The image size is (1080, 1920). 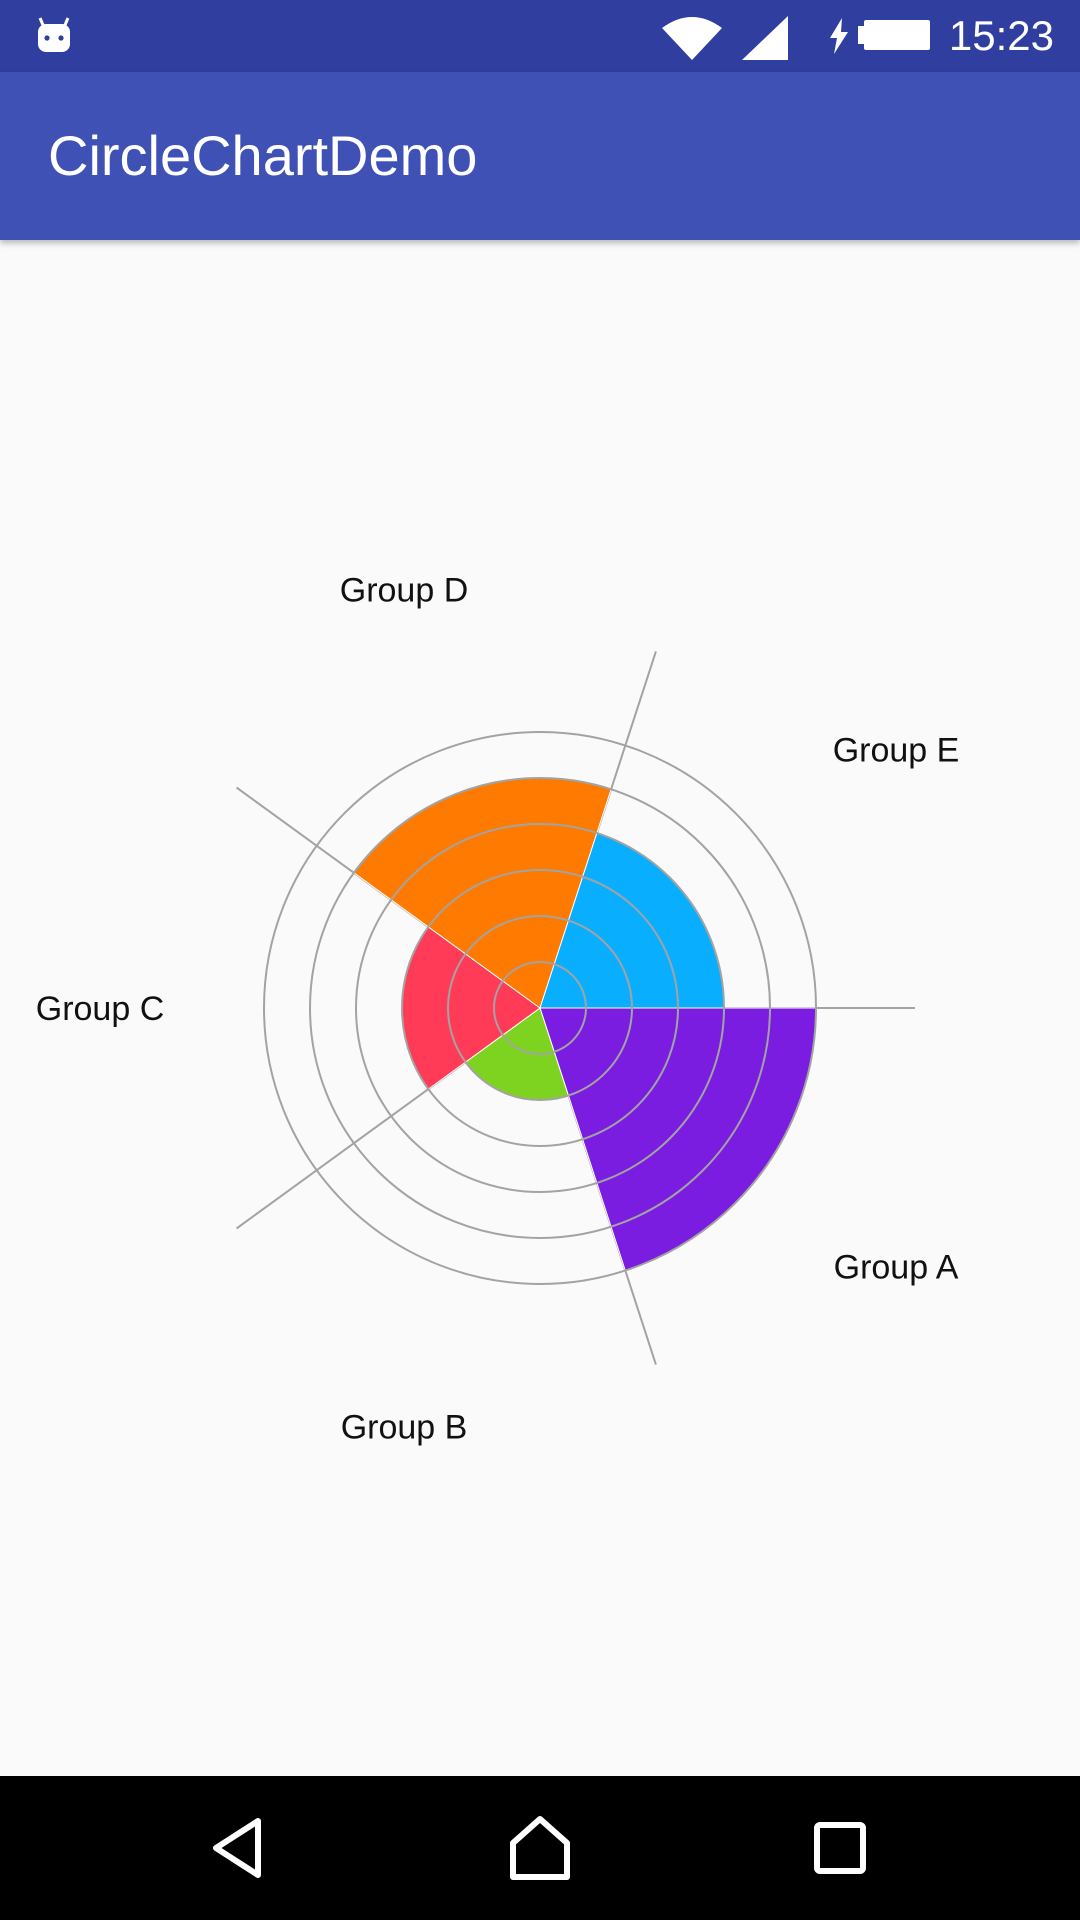 What do you see at coordinates (540, 36) in the screenshot?
I see `status-bar: 15:23` at bounding box center [540, 36].